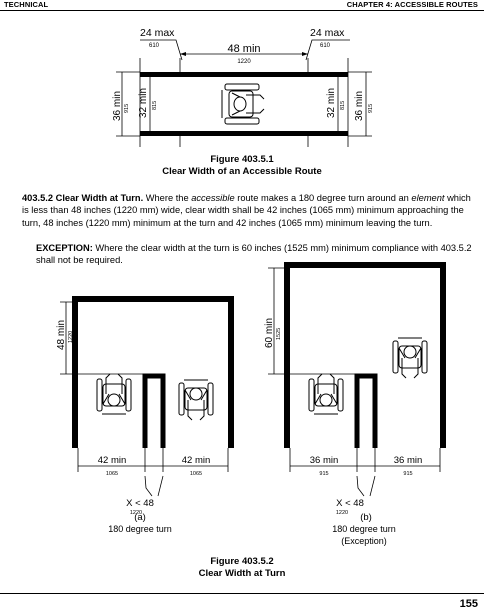 This screenshot has height=612, width=484. Describe the element at coordinates (196, 474) in the screenshot. I see `fig-a-right-dim-mm: 1065` at that location.